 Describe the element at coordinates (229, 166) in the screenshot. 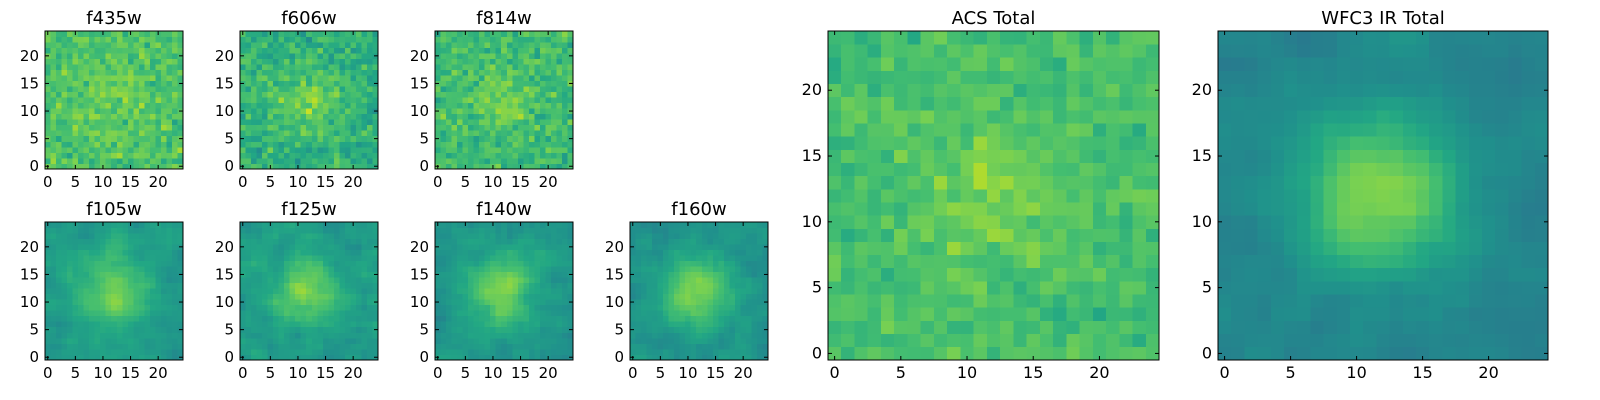

I see `y-tick-label: 0` at that location.